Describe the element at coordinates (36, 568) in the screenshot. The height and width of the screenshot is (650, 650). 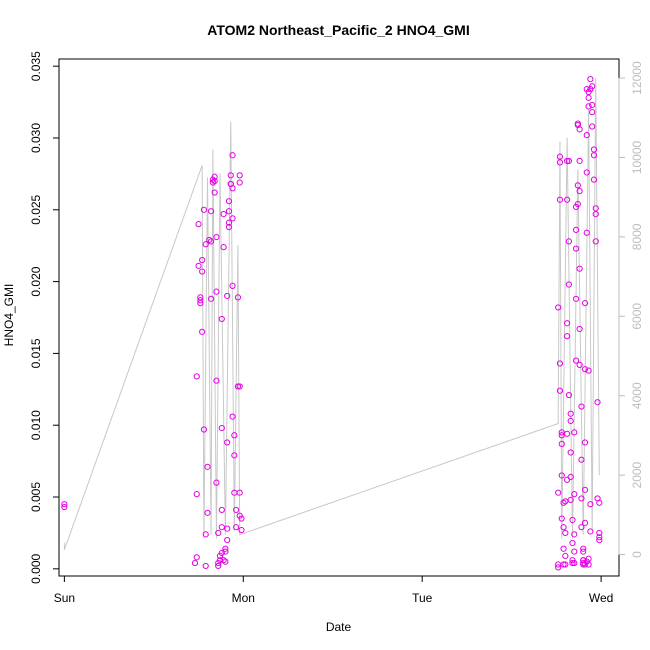
I see `y-tick-label: 0.000` at that location.